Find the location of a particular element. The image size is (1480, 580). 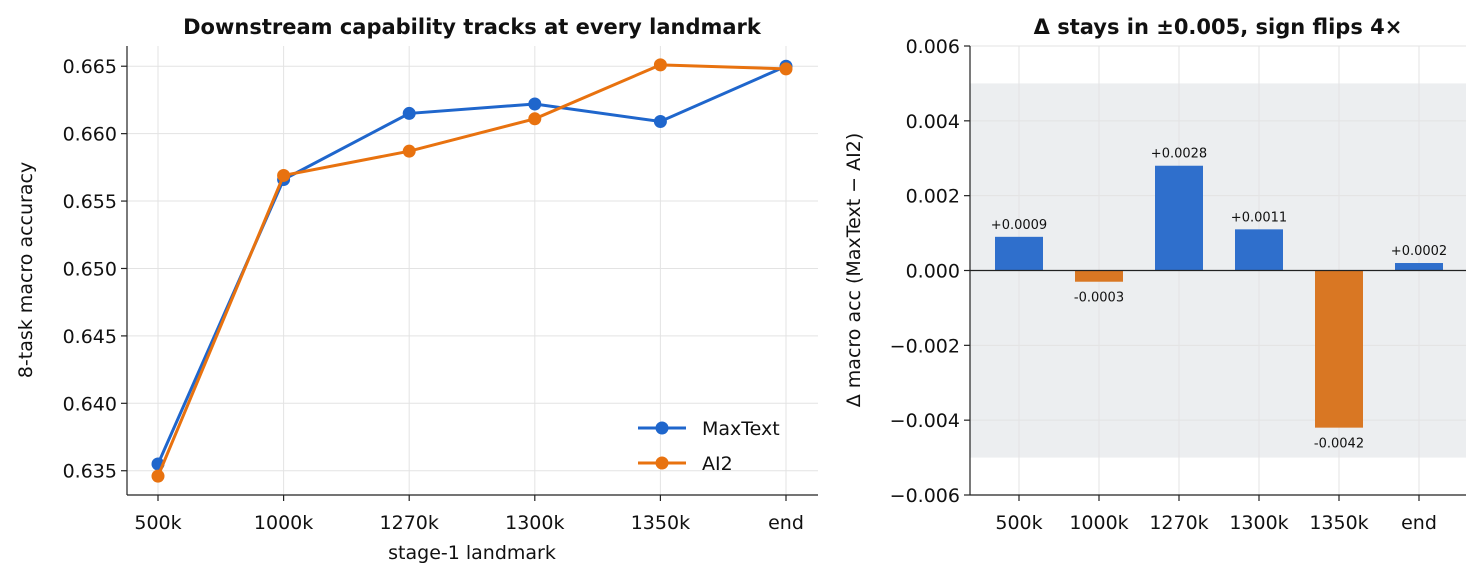

delta-bar-label: -0.0042 is located at coordinates (1339, 444).